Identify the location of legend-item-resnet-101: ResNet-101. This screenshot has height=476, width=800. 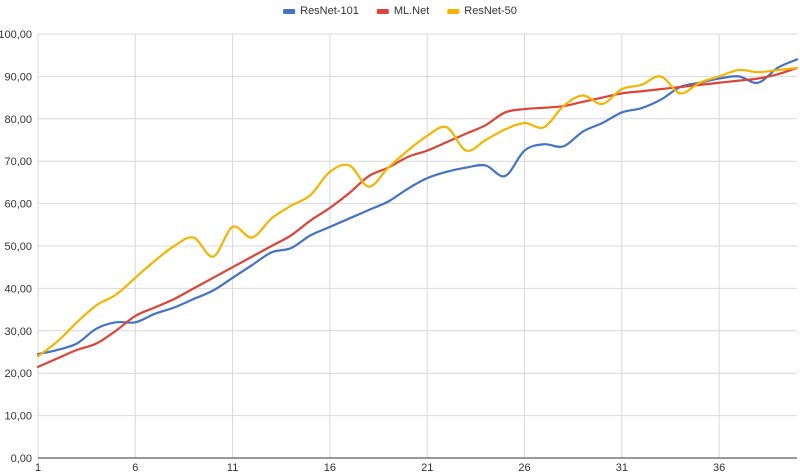
(321, 11).